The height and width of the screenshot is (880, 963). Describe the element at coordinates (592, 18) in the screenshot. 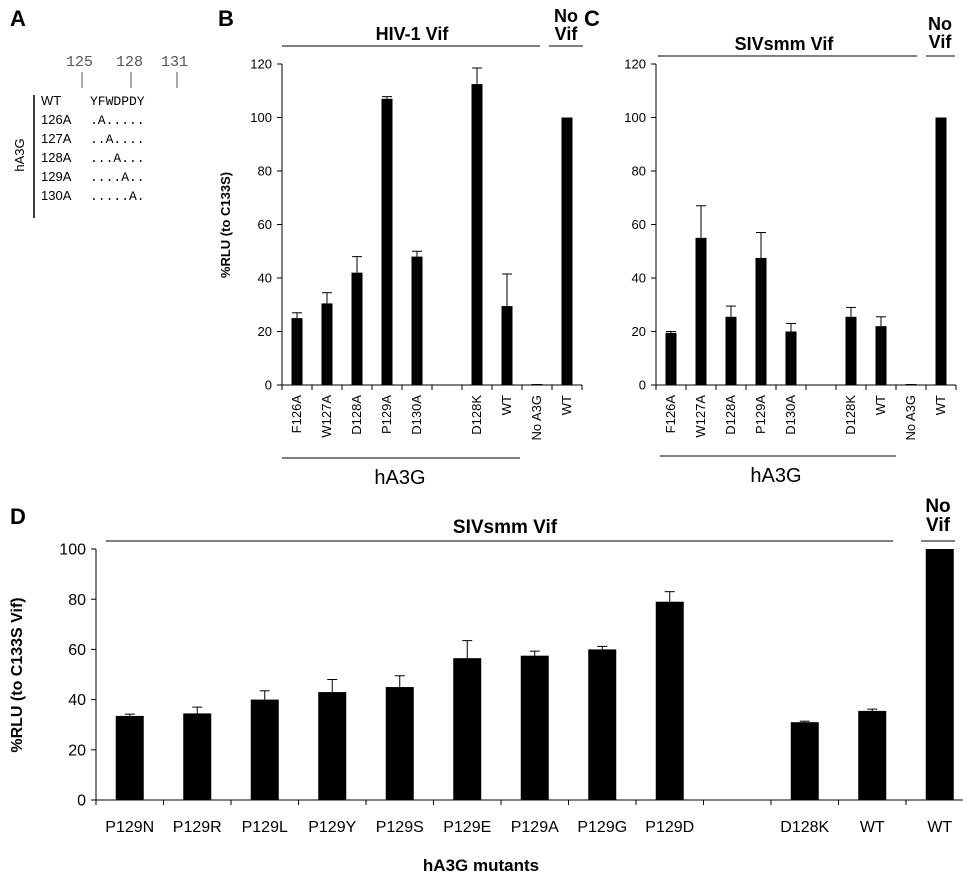

I see `panel-letter-c: C` at that location.